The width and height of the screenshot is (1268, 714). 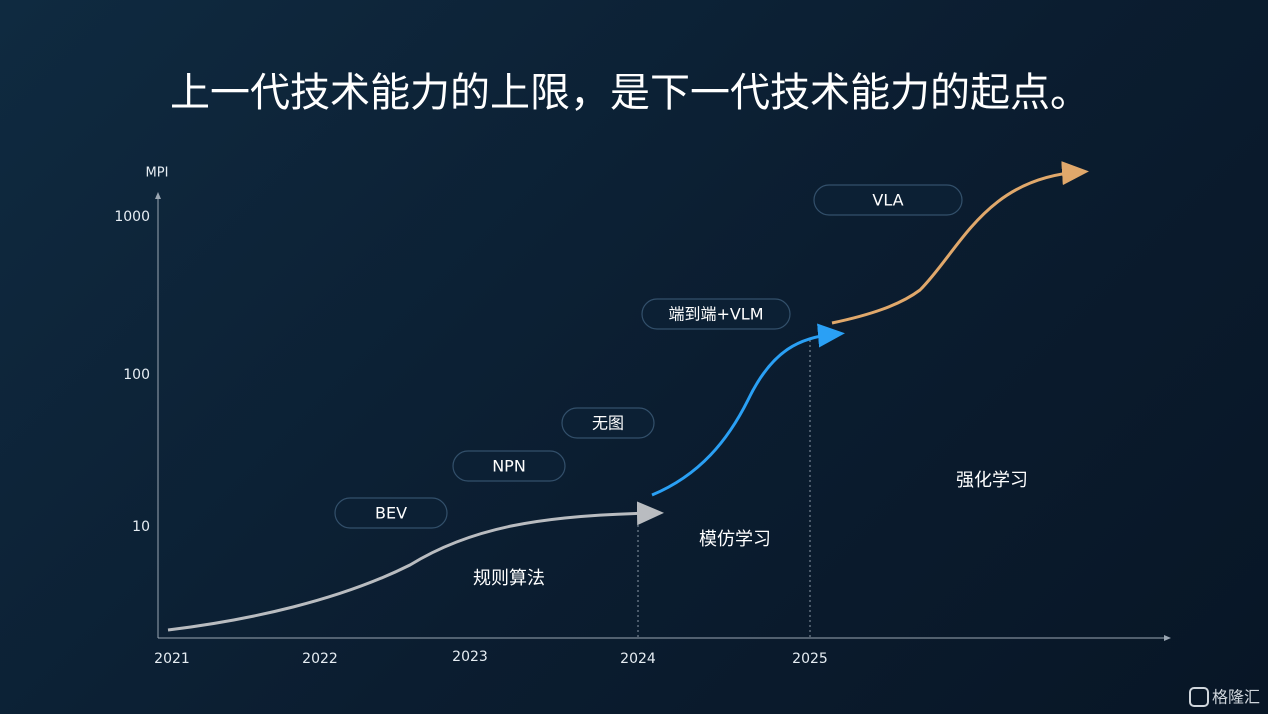 I want to click on tag: BEV, so click(x=391, y=513).